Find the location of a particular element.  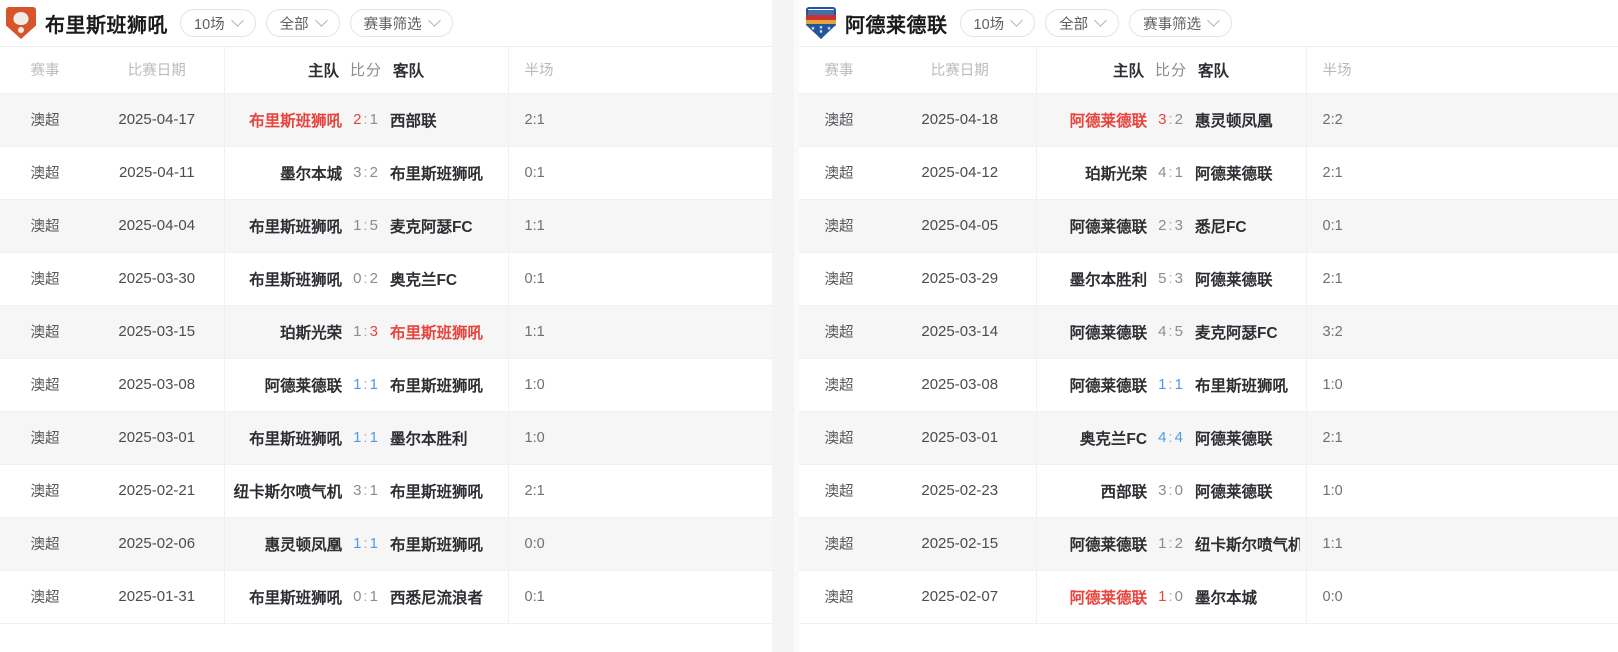

toolbar-right: 阿德莱德联 10场 全部 赛事筛选 is located at coordinates (1206, 23).